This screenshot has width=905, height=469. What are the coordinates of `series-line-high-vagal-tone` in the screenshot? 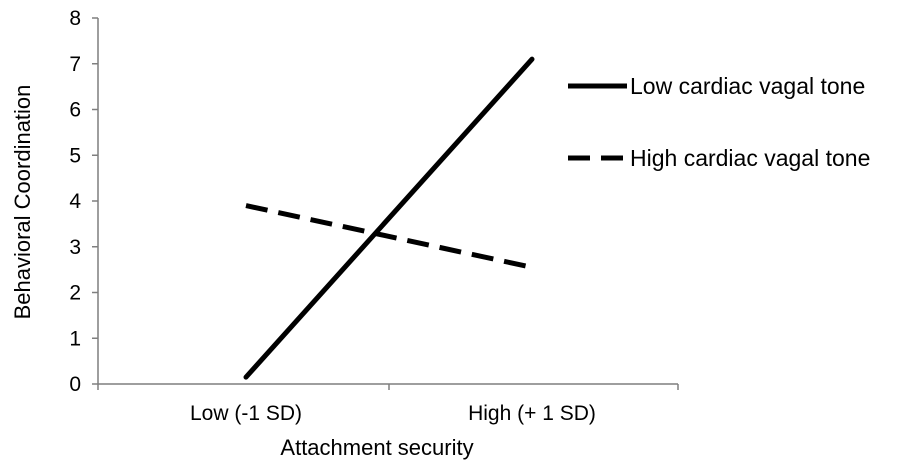 It's located at (389, 236).